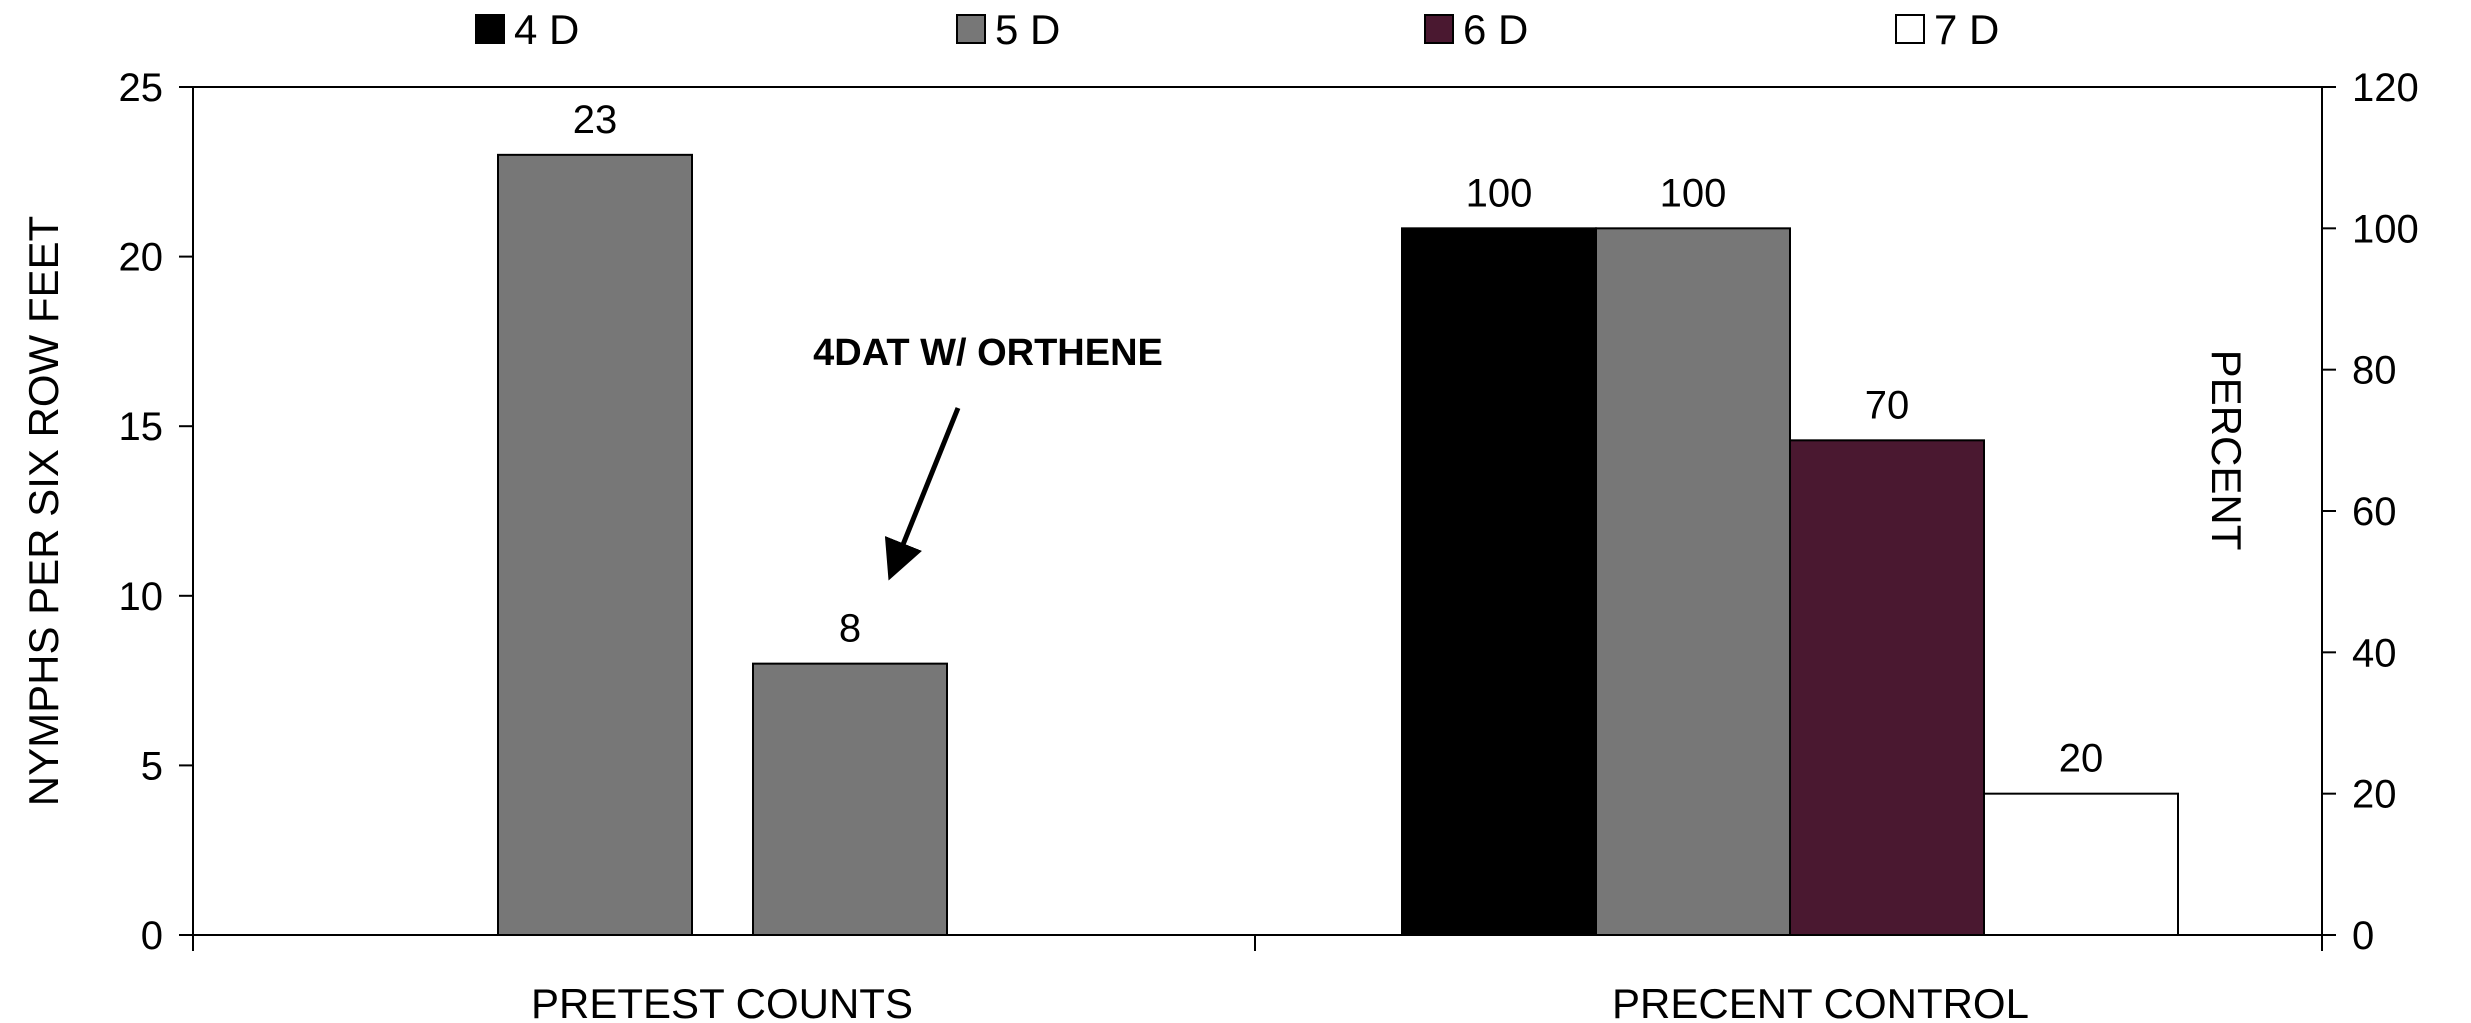 This screenshot has width=2471, height=1023. Describe the element at coordinates (2374, 512) in the screenshot. I see `right-tick-label: 60` at that location.